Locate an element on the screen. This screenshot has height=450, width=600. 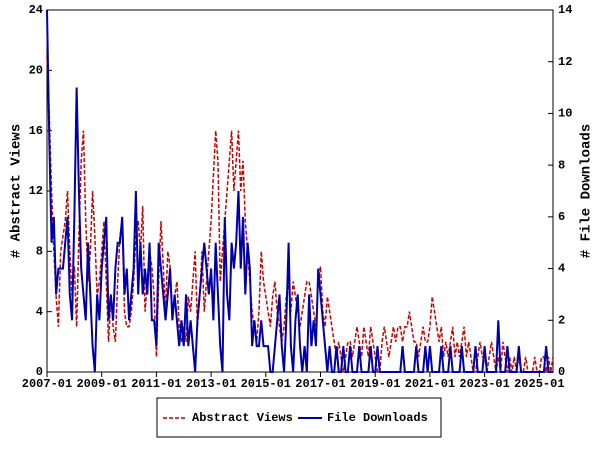
y2-axis-title: # File Downloads is located at coordinates (587, 191).